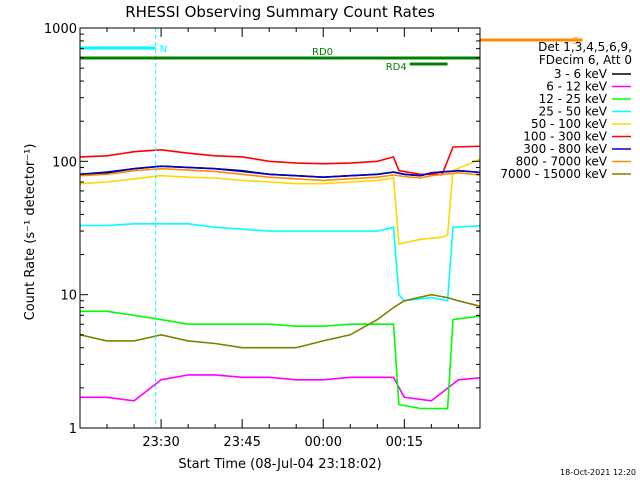 The height and width of the screenshot is (484, 640). What do you see at coordinates (68, 296) in the screenshot?
I see `y-tick-label: 10` at bounding box center [68, 296].